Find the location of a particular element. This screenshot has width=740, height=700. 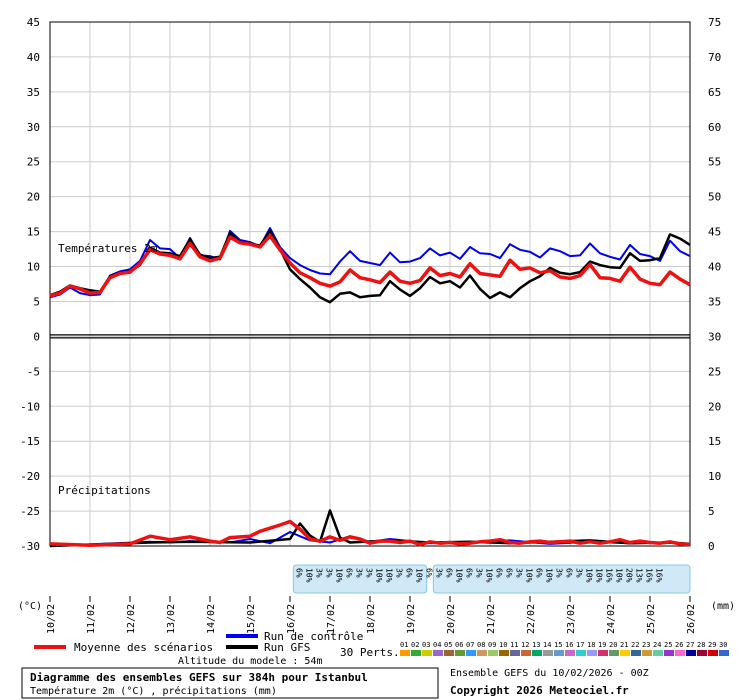

left-axis-unit: (°C) is located at coordinates (30, 606).